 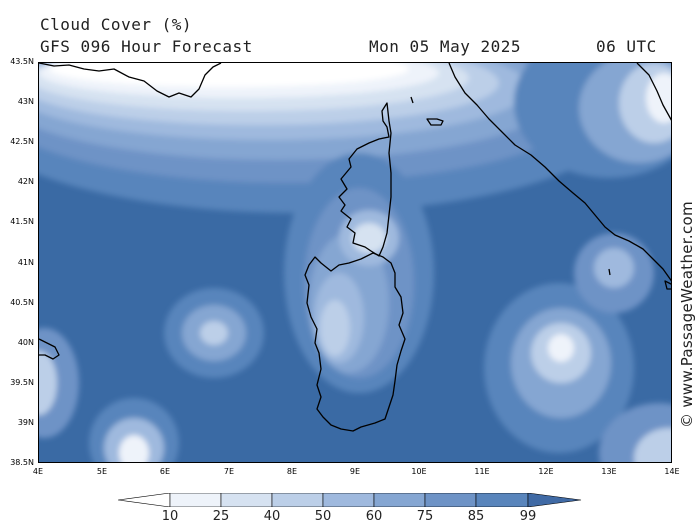 I want to click on italy-coast, so click(x=559, y=172).